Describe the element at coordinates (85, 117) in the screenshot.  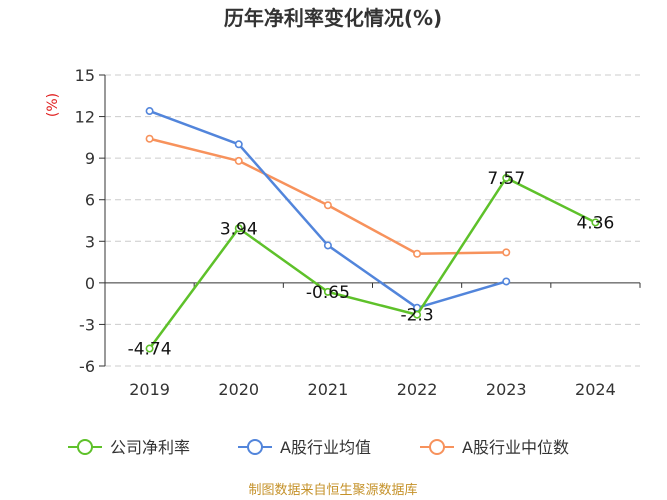
I see `y-tick-label: 12` at that location.